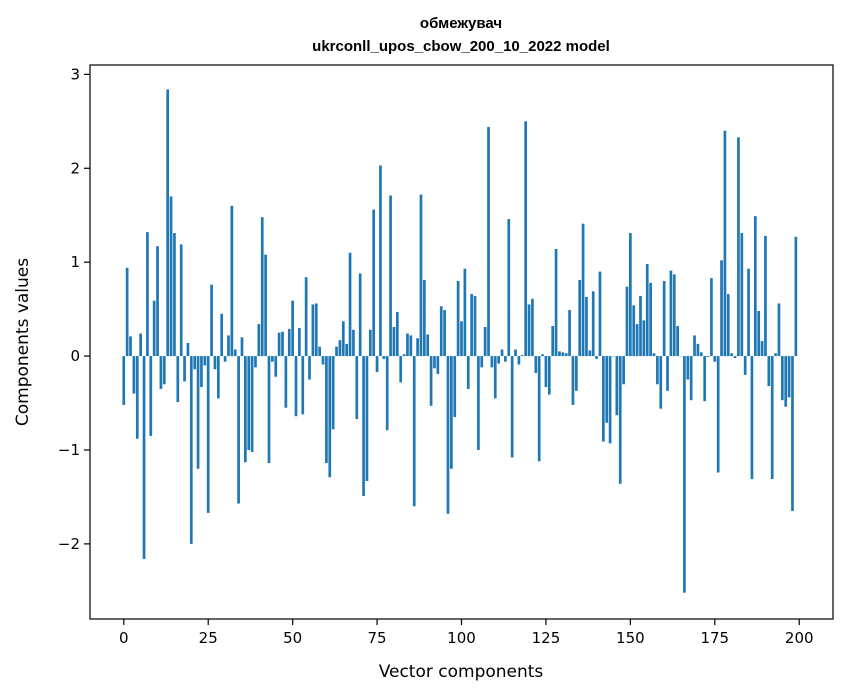 The height and width of the screenshot is (696, 847). Describe the element at coordinates (23, 342) in the screenshot. I see `y-axis-label: Components values` at that location.